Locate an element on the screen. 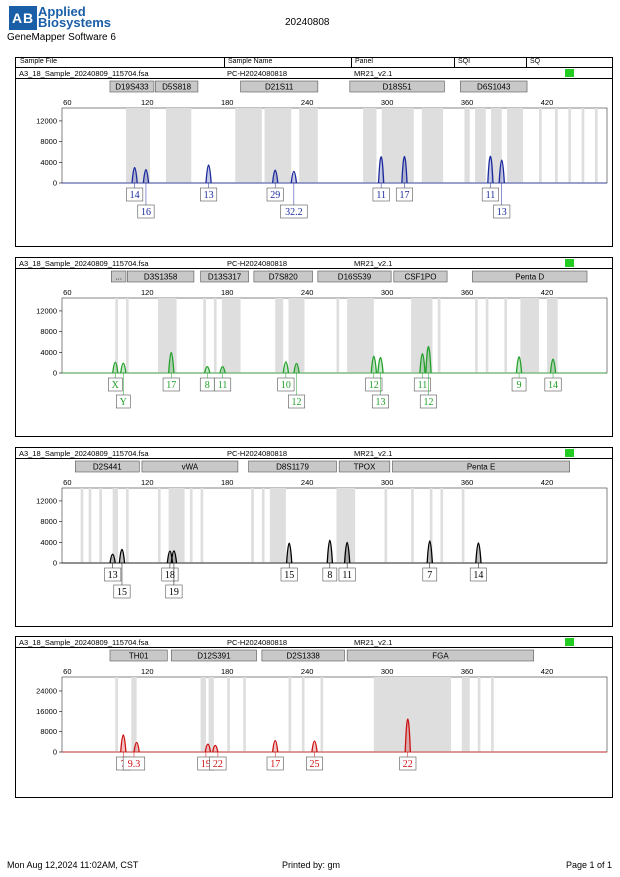 This screenshot has height=877, width=620. allele-call-label: 15 is located at coordinates (289, 575).